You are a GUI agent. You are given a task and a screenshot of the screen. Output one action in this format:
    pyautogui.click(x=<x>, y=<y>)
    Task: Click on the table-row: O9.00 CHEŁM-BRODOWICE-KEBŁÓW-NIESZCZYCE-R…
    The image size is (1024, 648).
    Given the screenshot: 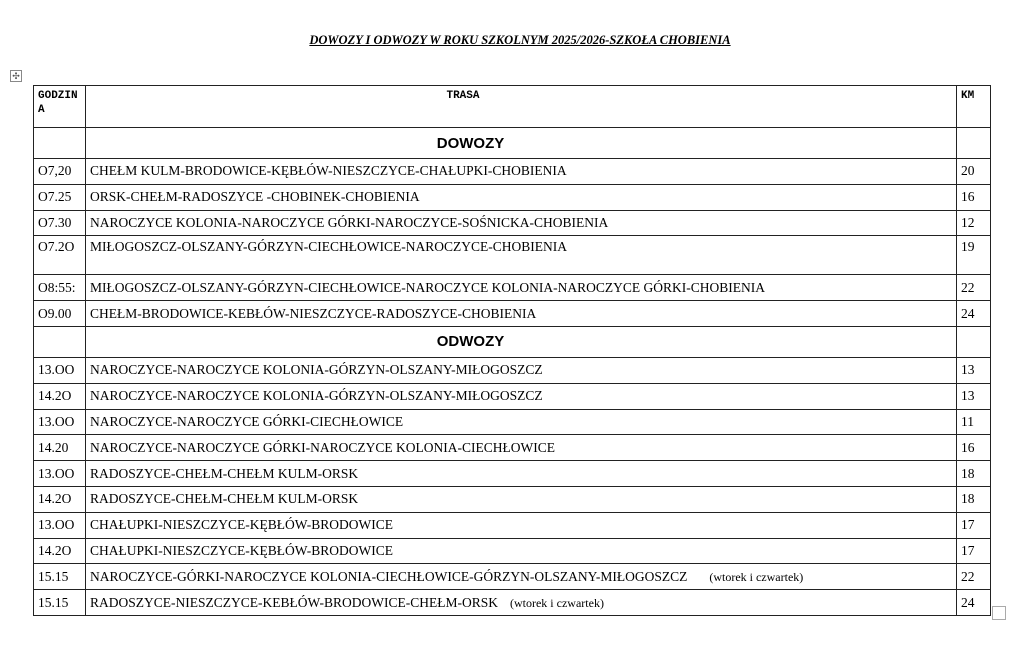 What is the action you would take?
    pyautogui.click(x=512, y=313)
    